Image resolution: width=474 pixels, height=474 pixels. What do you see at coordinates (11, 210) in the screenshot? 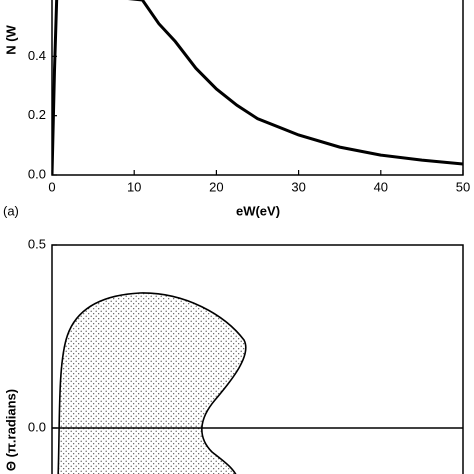
I see `panel-label: (a)` at bounding box center [11, 210].